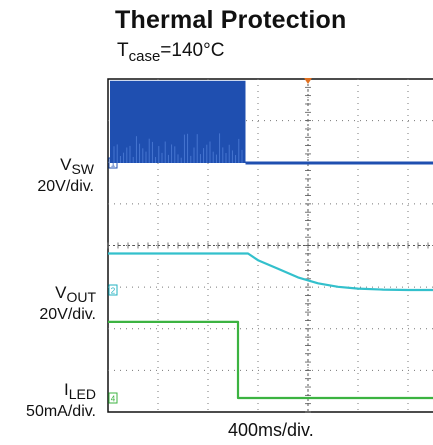 The height and width of the screenshot is (445, 433). Describe the element at coordinates (50, 400) in the screenshot. I see `channel-label-iled: ILED 50mA/div.` at that location.